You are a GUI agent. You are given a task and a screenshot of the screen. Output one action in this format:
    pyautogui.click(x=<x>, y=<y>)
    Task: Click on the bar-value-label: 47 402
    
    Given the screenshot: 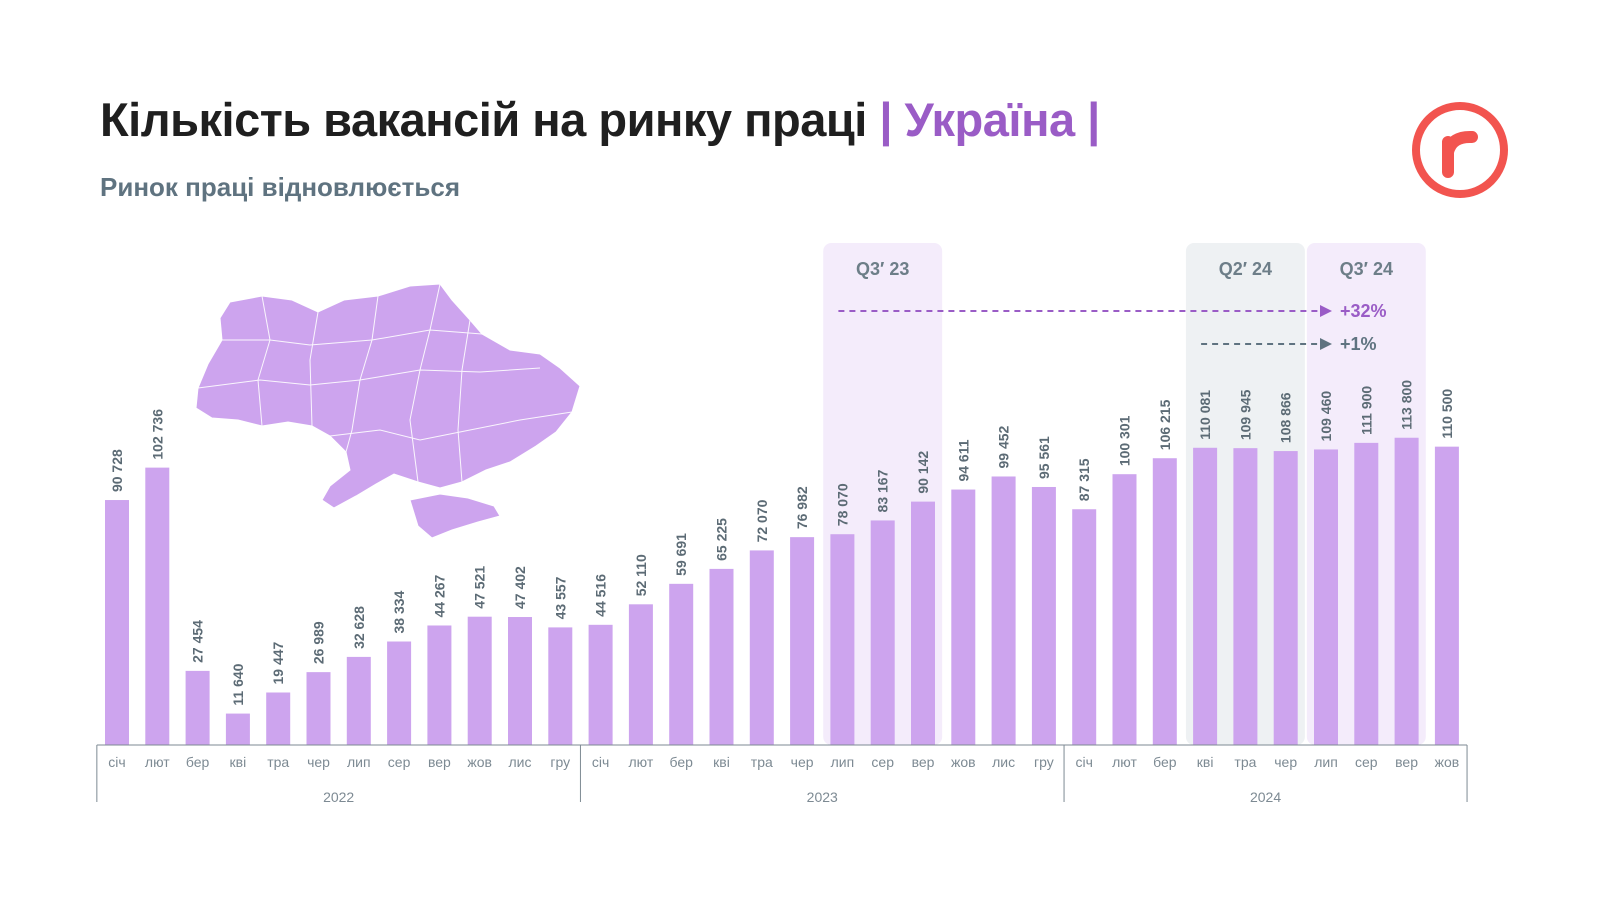 What is the action you would take?
    pyautogui.click(x=520, y=587)
    